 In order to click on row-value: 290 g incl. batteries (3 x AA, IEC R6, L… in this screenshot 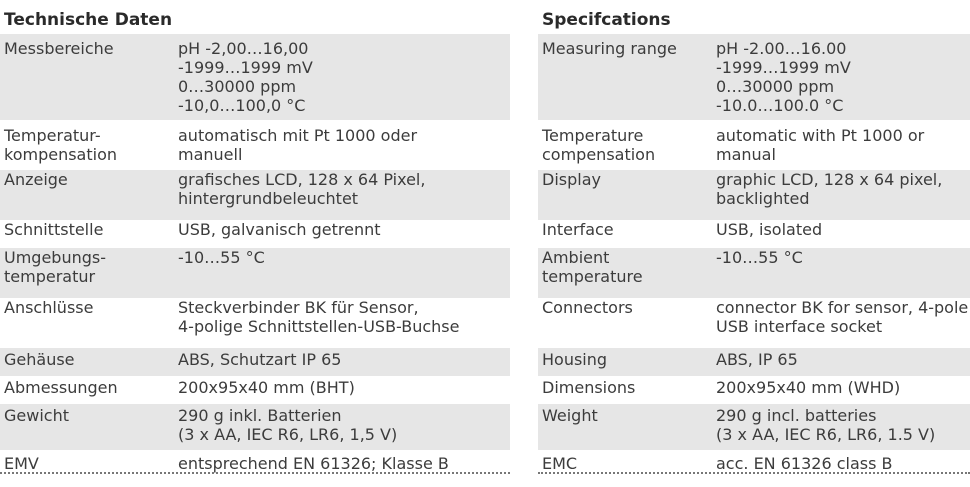, I will do `click(826, 425)`.